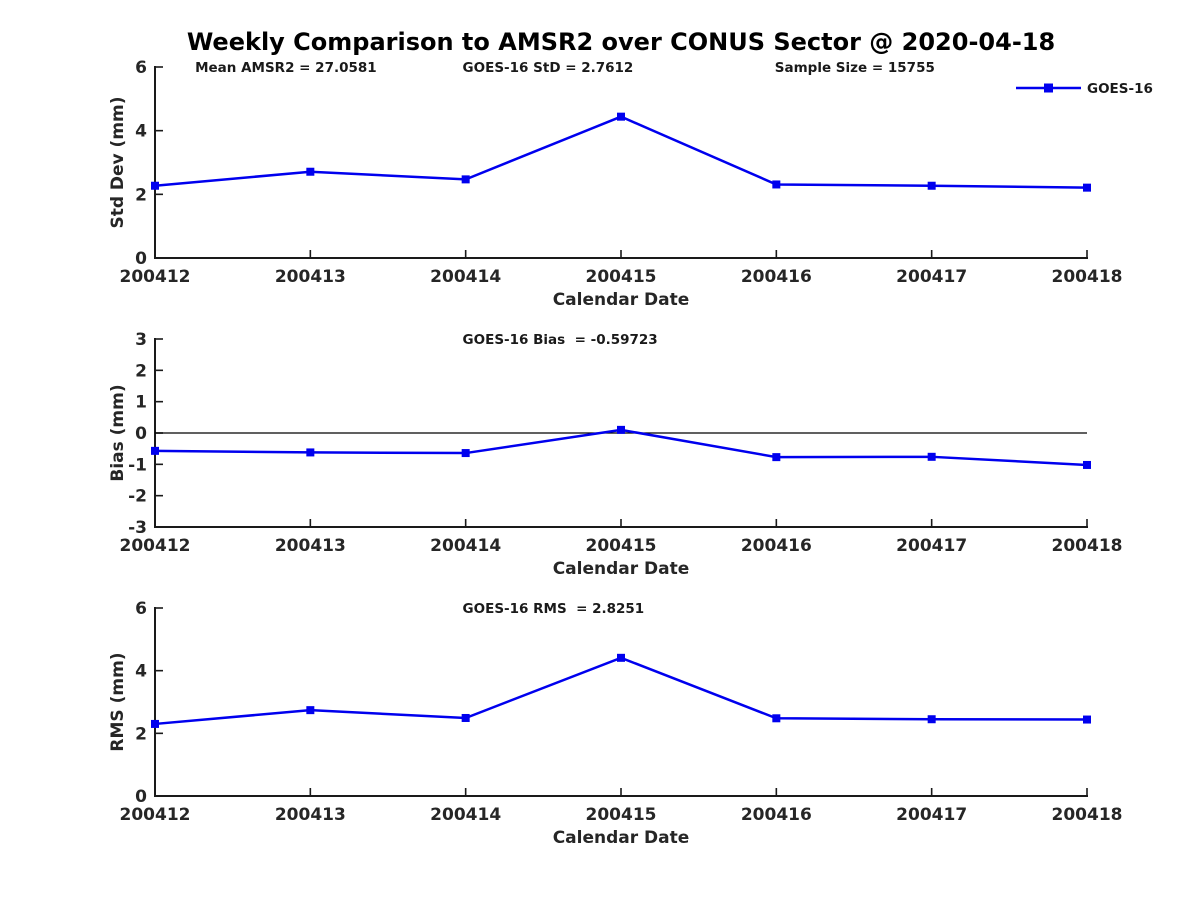 This screenshot has width=1200, height=900. Describe the element at coordinates (137, 528) in the screenshot. I see `y-tick-label: -3` at that location.